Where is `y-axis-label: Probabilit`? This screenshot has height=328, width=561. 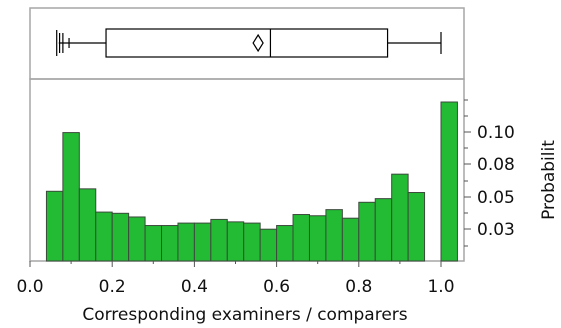
y-axis-label: Probabilit is located at coordinates (549, 180).